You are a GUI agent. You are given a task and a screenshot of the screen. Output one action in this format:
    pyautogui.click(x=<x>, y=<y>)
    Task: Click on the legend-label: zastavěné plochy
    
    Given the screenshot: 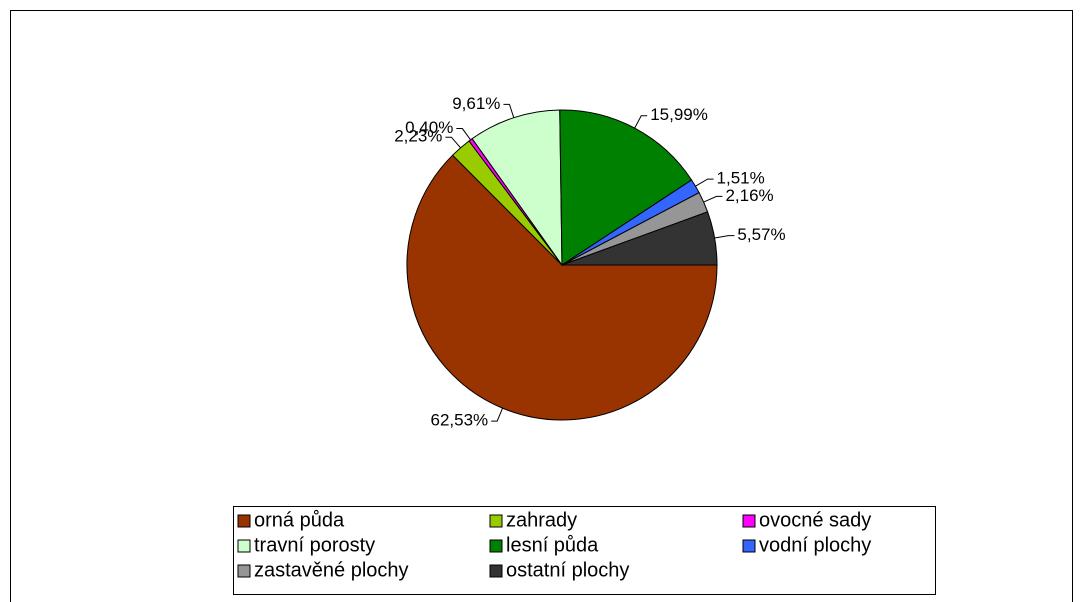 What is the action you would take?
    pyautogui.click(x=331, y=570)
    